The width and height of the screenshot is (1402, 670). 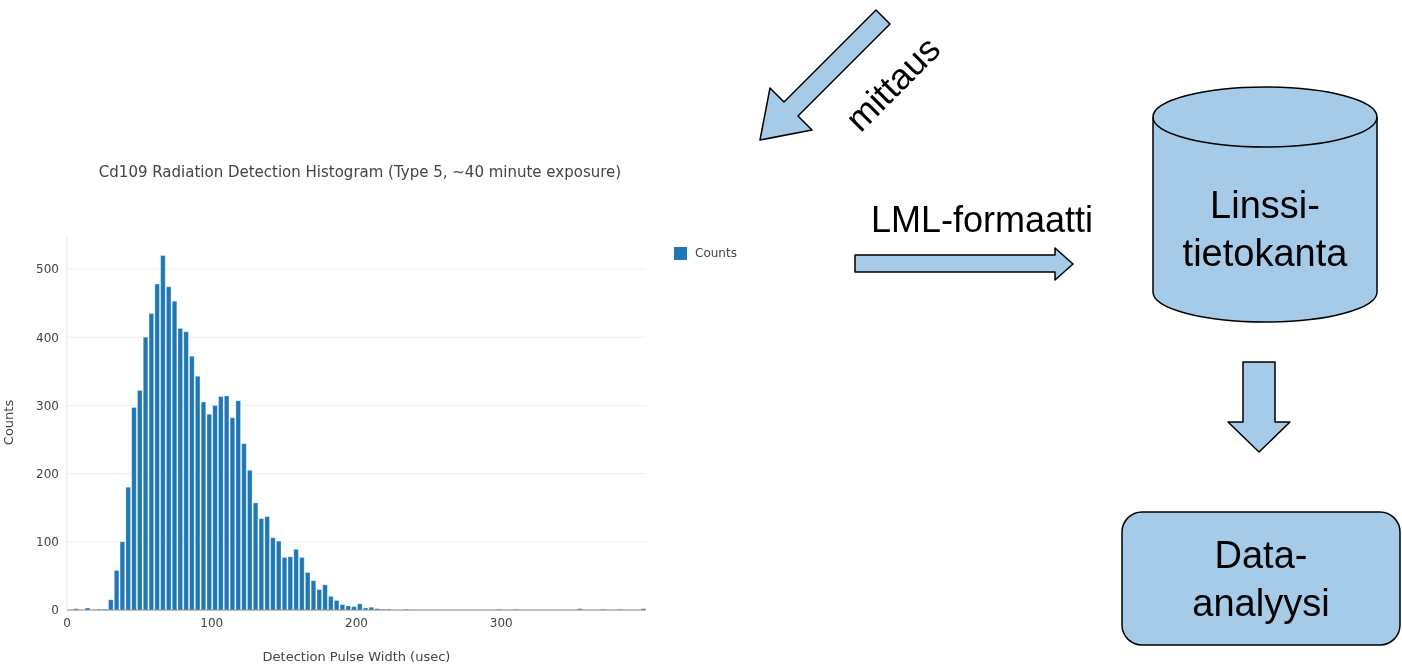 What do you see at coordinates (501, 622) in the screenshot?
I see `x-tick-label: 300` at bounding box center [501, 622].